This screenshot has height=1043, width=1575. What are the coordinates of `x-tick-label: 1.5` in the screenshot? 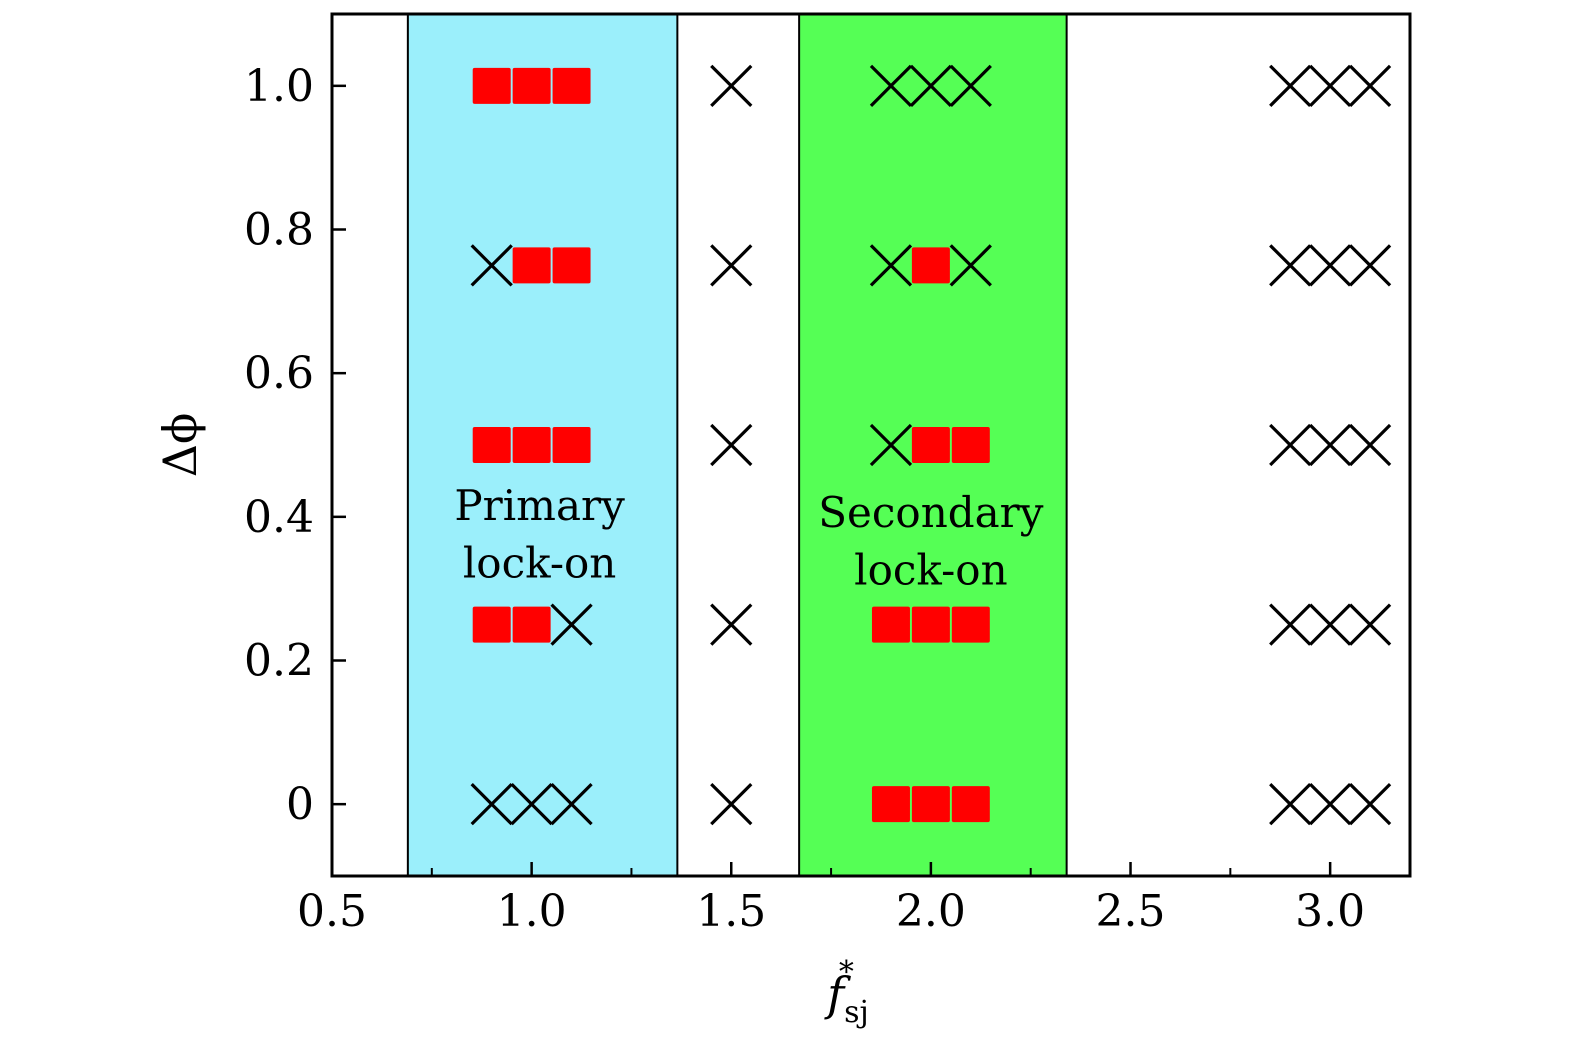 It's located at (731, 911).